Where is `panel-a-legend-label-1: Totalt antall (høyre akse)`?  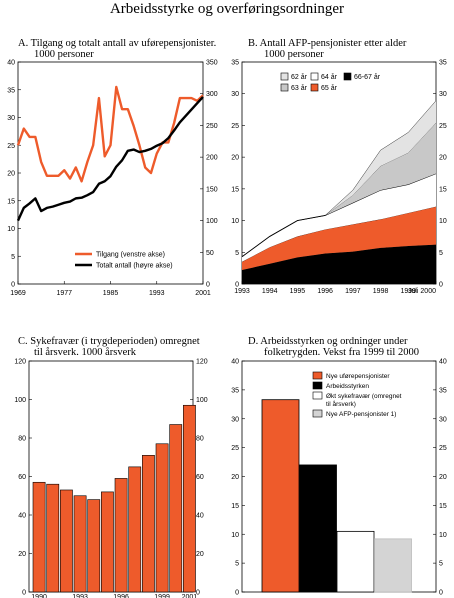
panel-a-legend-label-1: Totalt antall (høyre akse) is located at coordinates (134, 266).